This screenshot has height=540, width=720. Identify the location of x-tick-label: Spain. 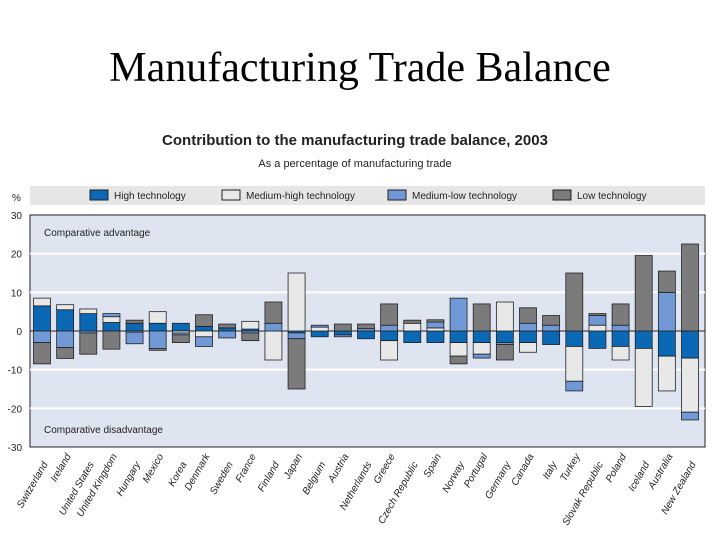
(433, 466).